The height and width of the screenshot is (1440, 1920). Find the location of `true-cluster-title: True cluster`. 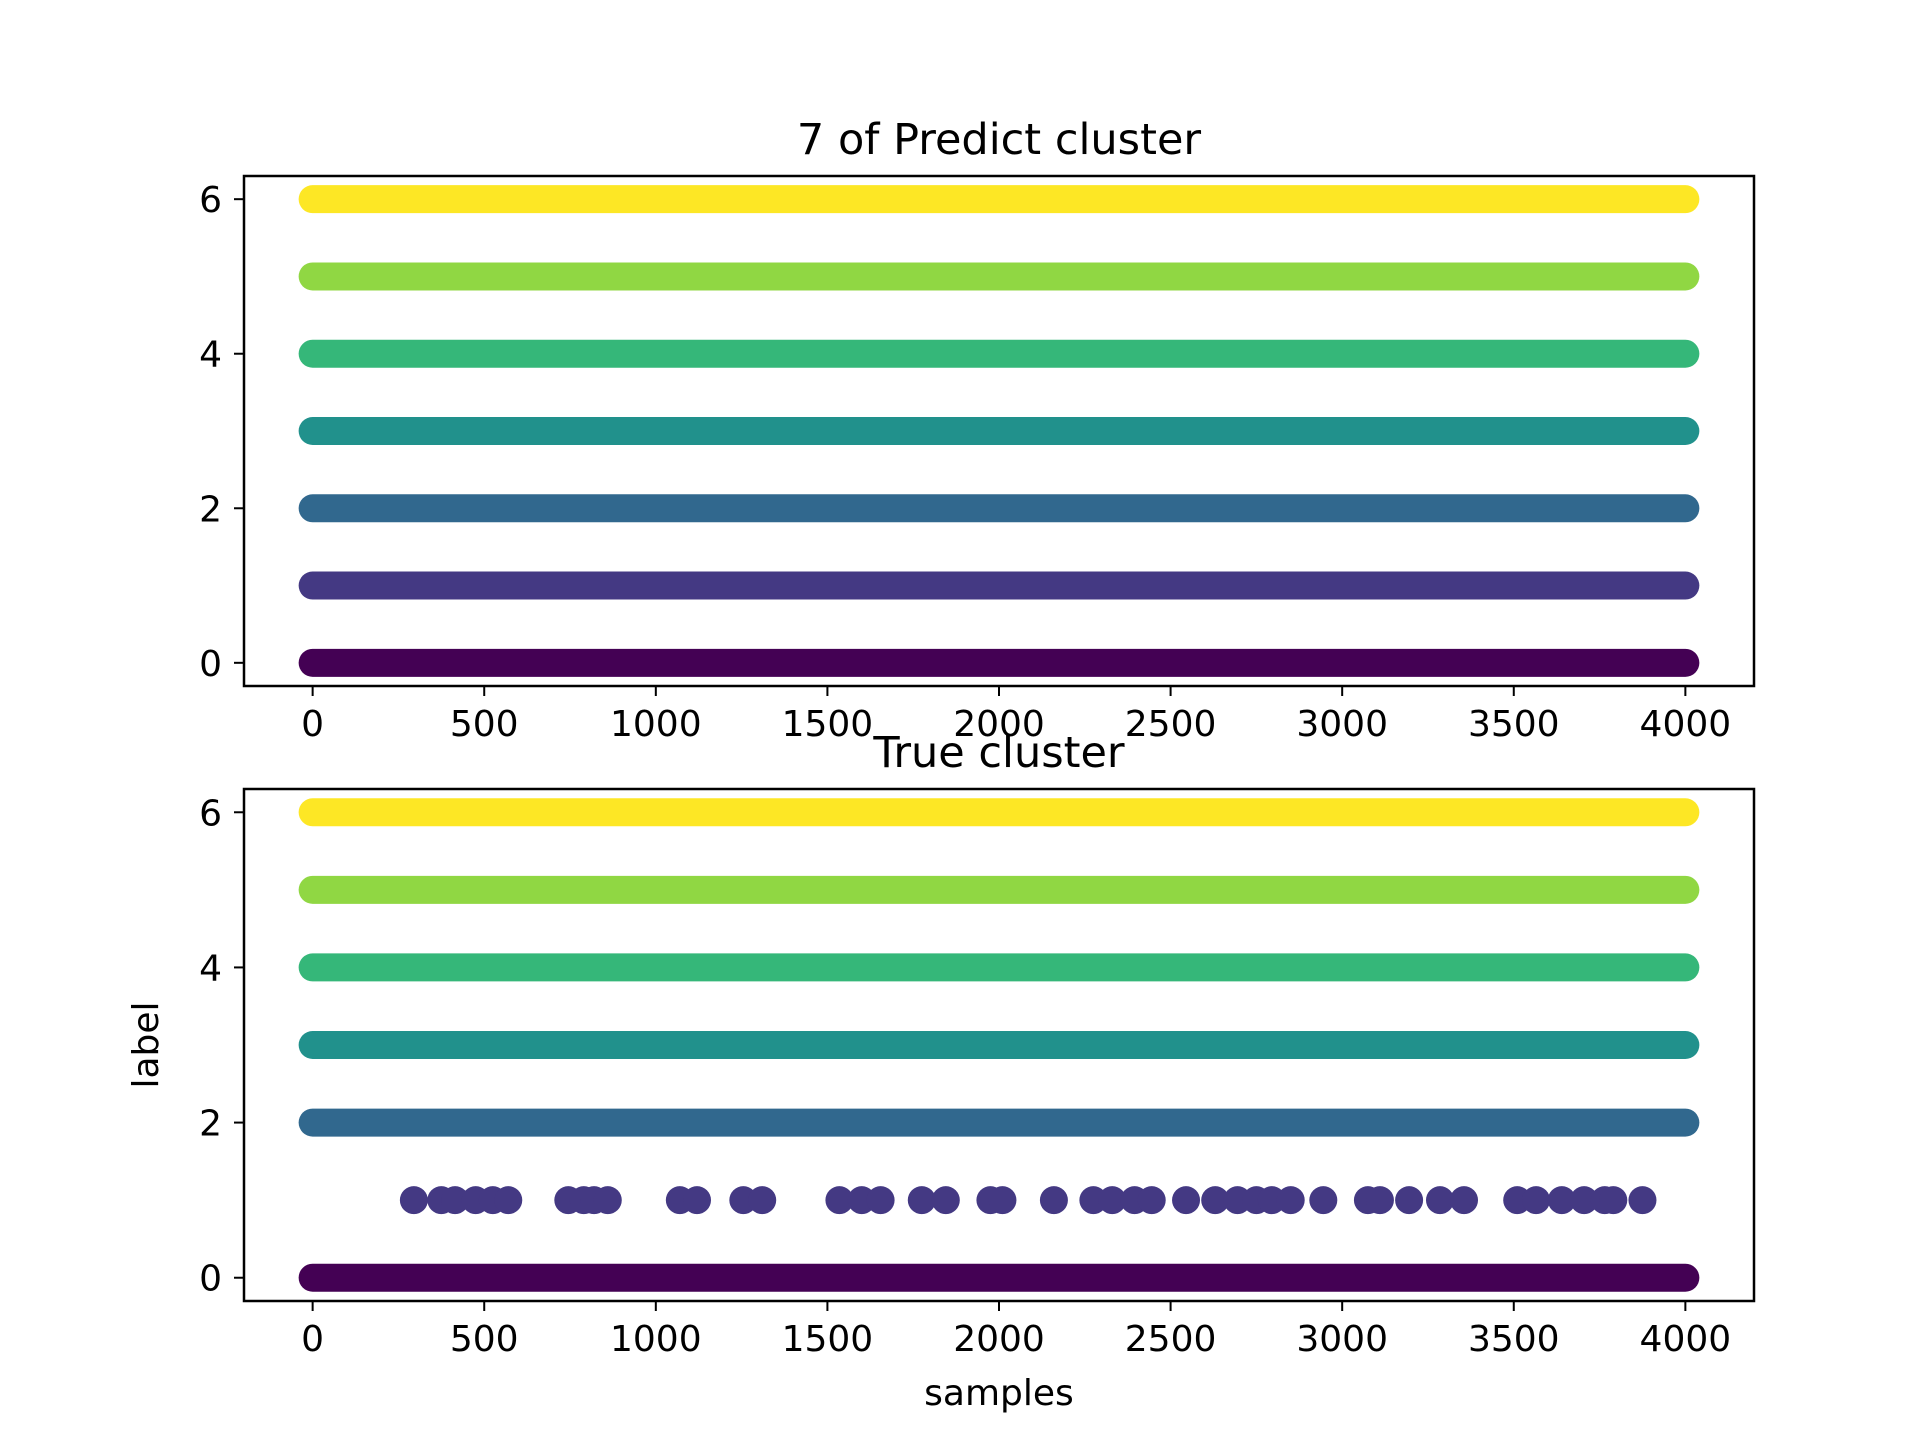

true-cluster-title: True cluster is located at coordinates (998, 753).